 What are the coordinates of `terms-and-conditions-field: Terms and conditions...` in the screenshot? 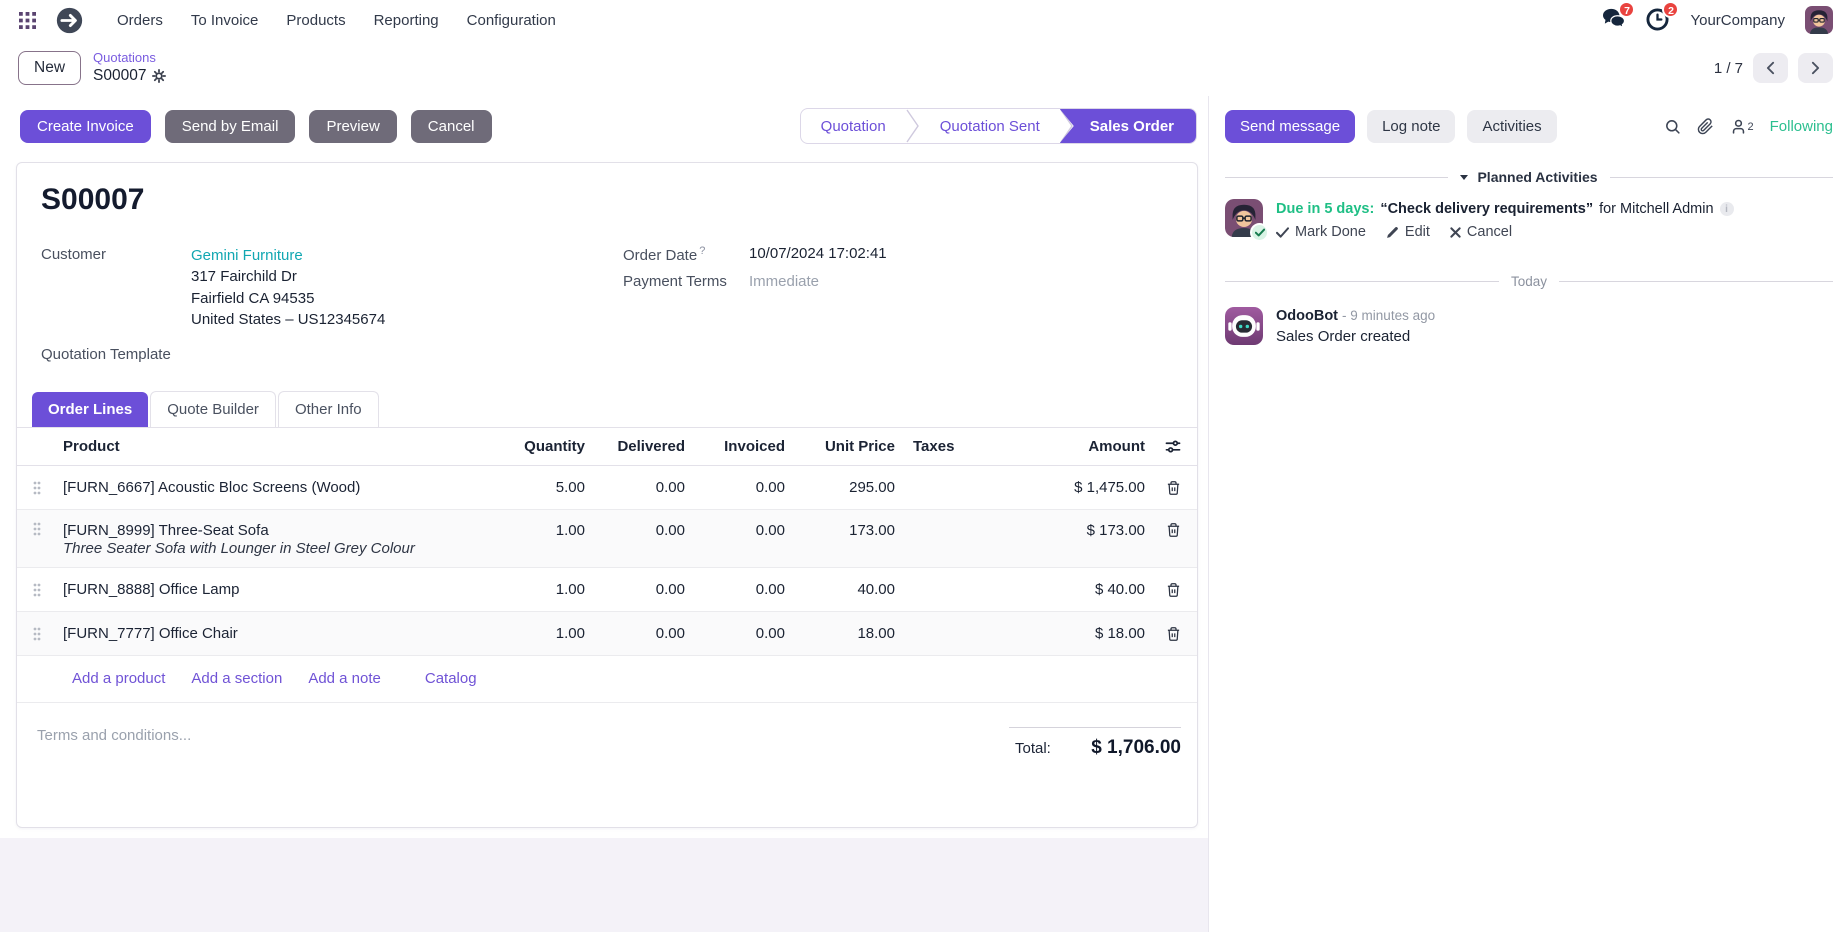 It's located at (114, 736).